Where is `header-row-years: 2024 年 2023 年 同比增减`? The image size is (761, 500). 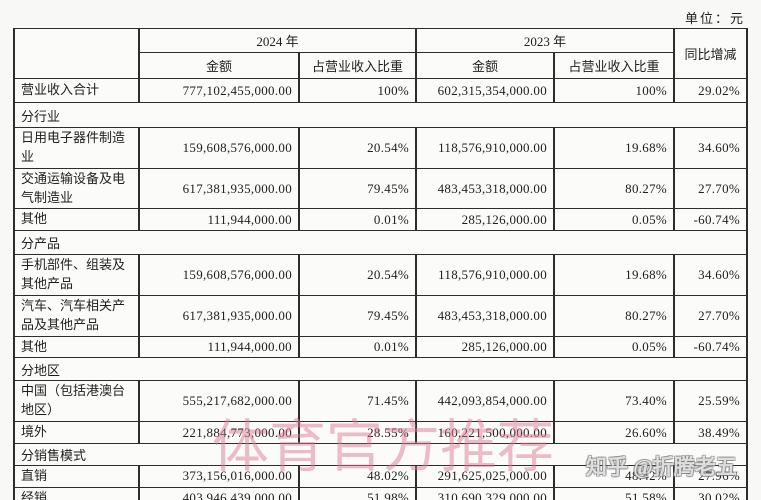
header-row-years: 2024 年 2023 年 同比增减 is located at coordinates (381, 53).